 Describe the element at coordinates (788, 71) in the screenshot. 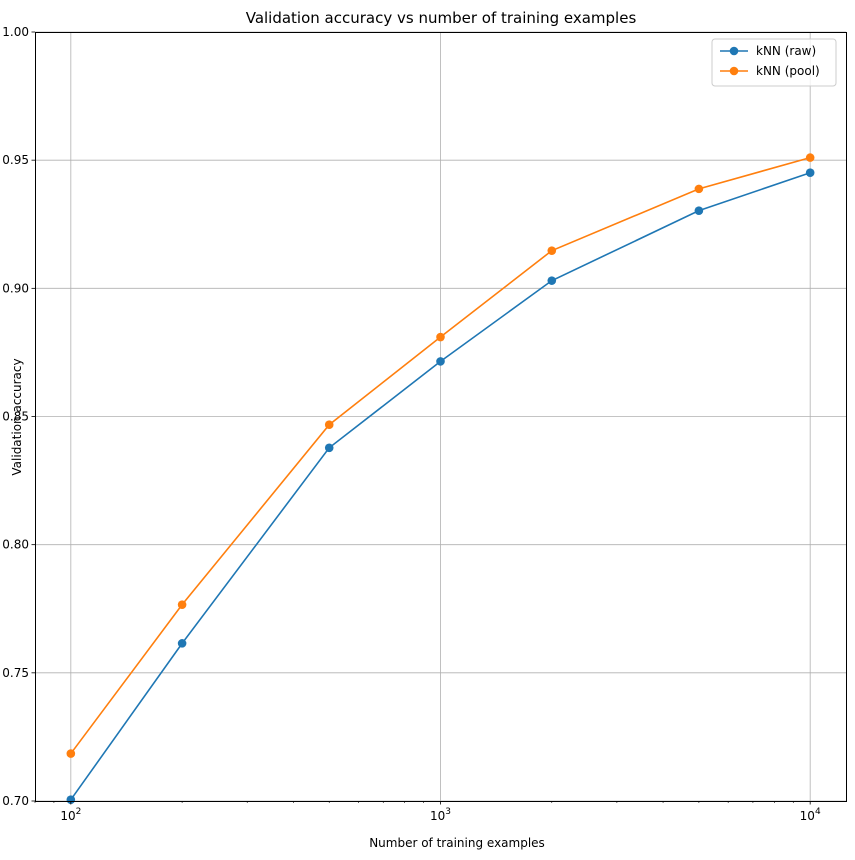

I see `legend-label: kNN (pool)` at that location.